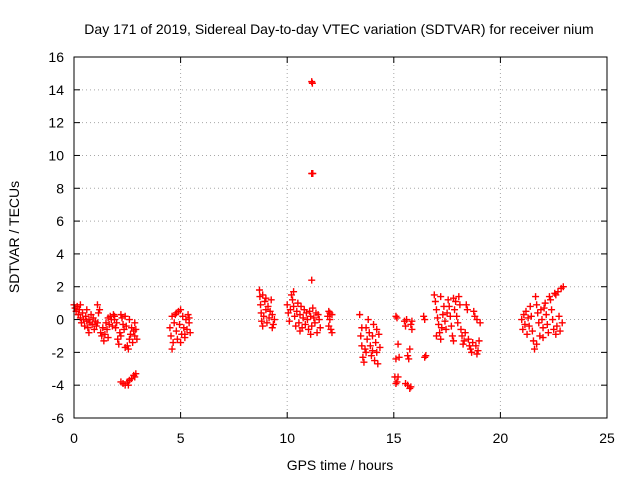 The height and width of the screenshot is (485, 640). What do you see at coordinates (14, 237) in the screenshot?
I see `y-axis-label: SDTVAR / TECUs` at bounding box center [14, 237].